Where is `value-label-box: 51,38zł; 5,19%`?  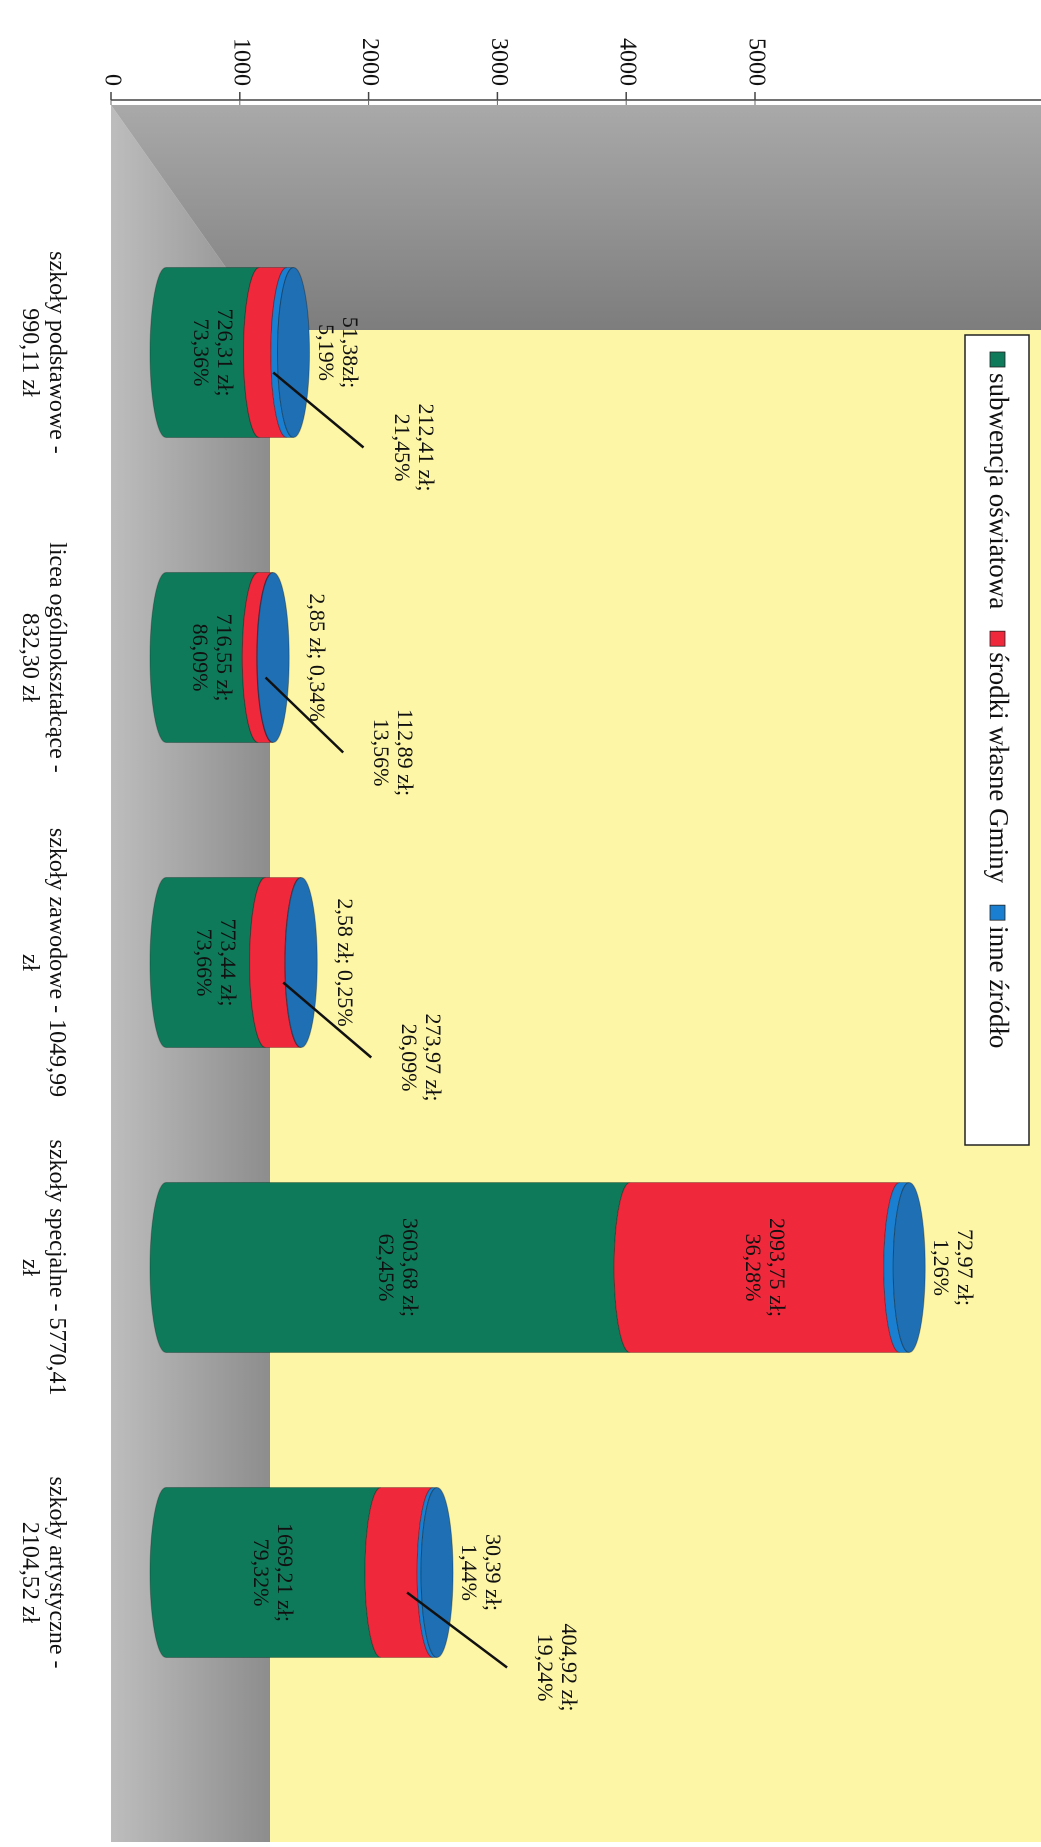
value-label-box: 51,38zł; 5,19% is located at coordinates (338, 352).